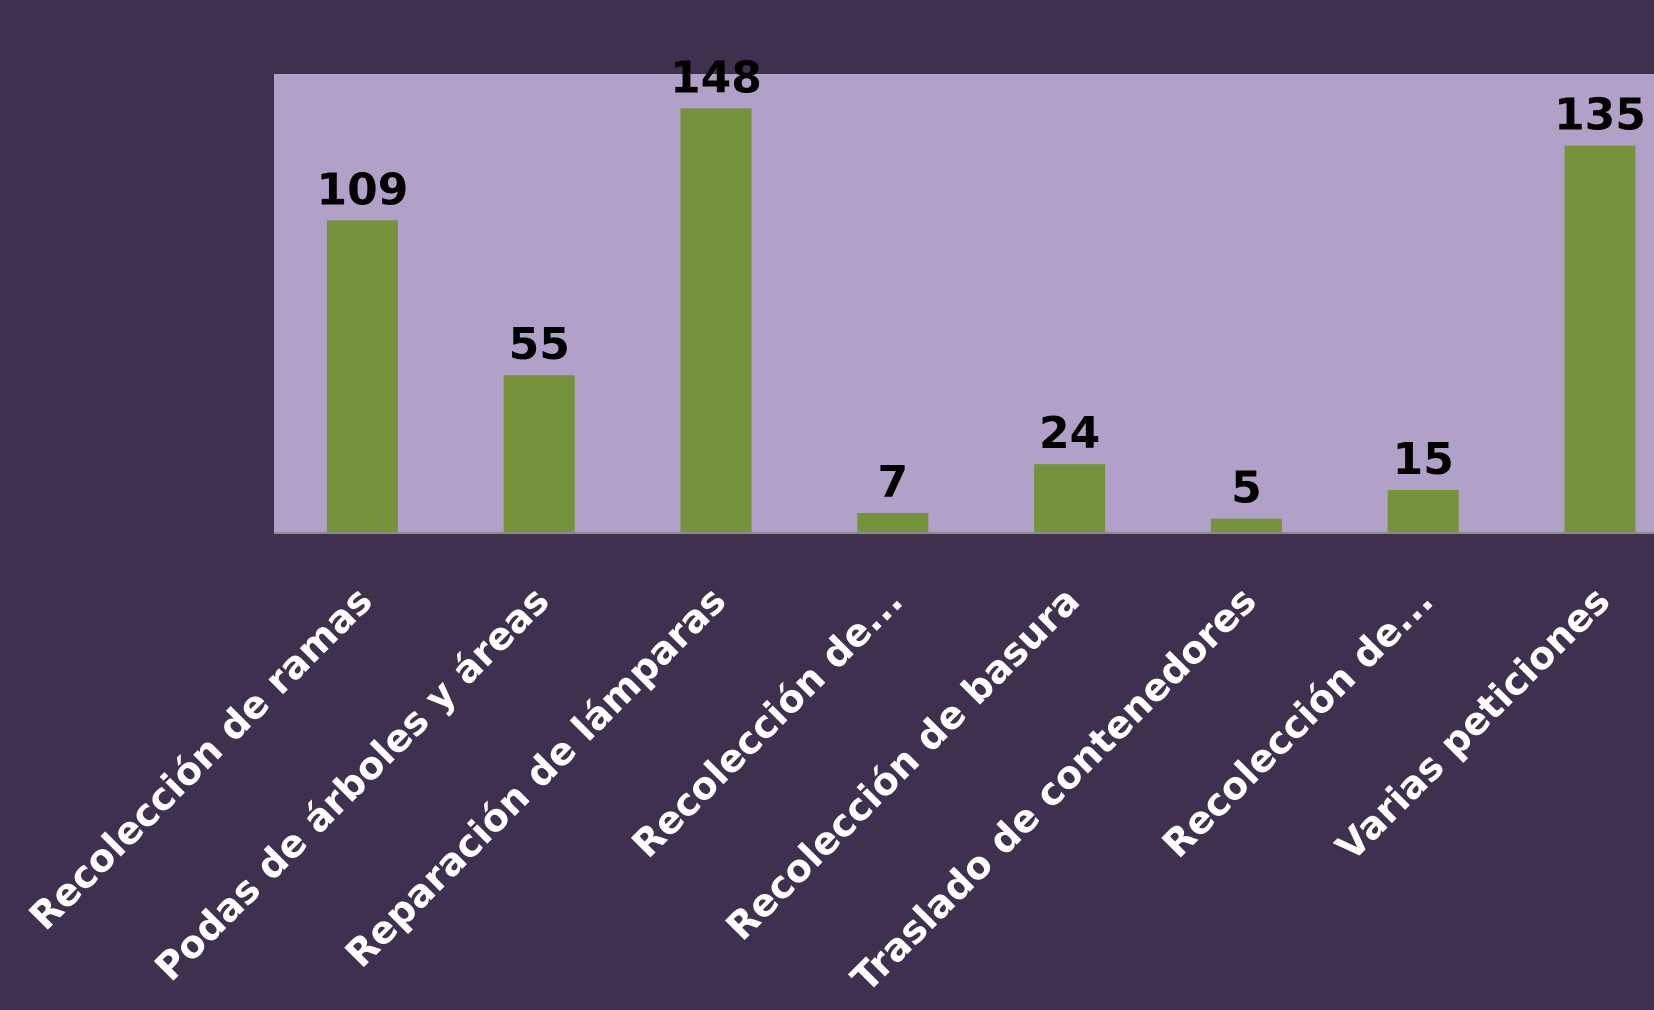 This screenshot has width=1654, height=1010. Describe the element at coordinates (716, 77) in the screenshot. I see `data-label: 148` at that location.